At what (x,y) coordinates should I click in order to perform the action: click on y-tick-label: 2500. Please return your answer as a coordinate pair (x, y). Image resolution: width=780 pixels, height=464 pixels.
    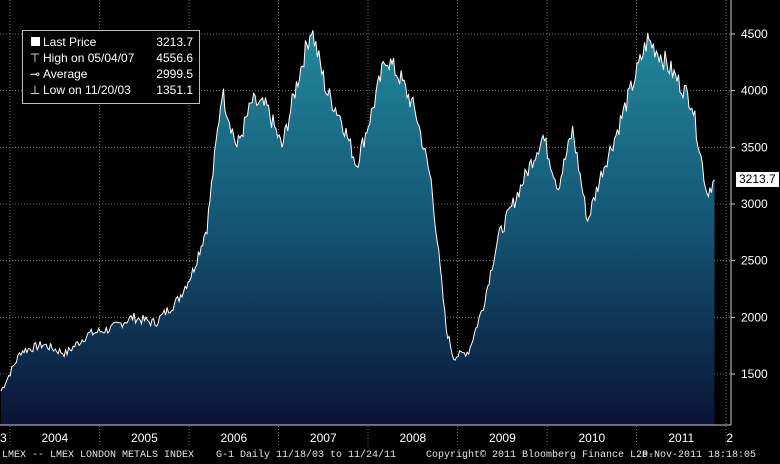
    Looking at the image, I should click on (754, 261).